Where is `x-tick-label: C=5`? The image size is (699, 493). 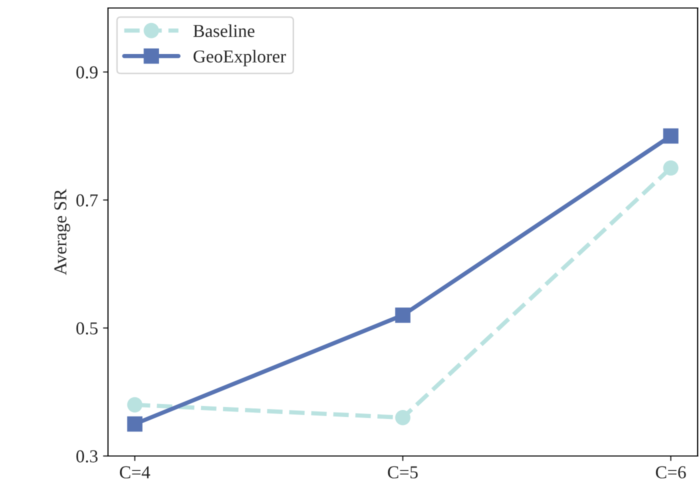
x-tick-label: C=5 is located at coordinates (403, 472).